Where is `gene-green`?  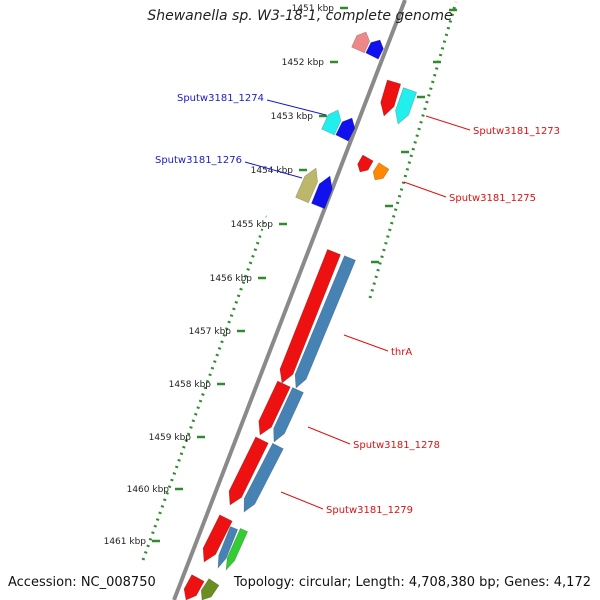
gene-green is located at coordinates (237, 549).